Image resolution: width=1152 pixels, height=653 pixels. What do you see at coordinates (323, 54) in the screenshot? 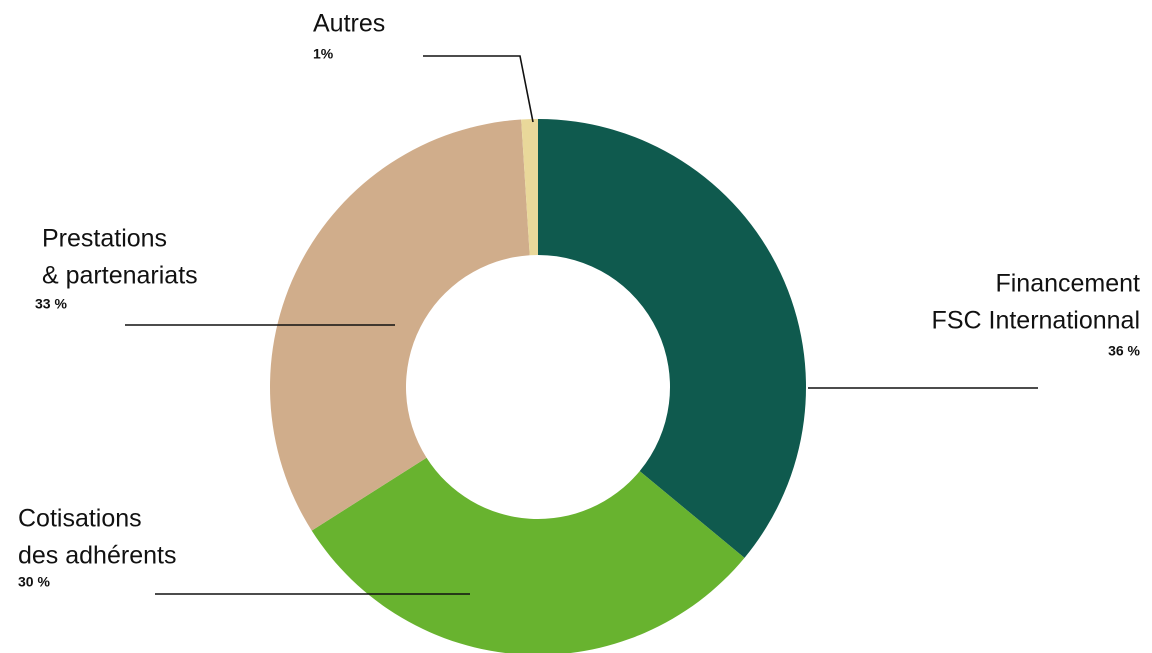
I see `value-label: 1%` at bounding box center [323, 54].